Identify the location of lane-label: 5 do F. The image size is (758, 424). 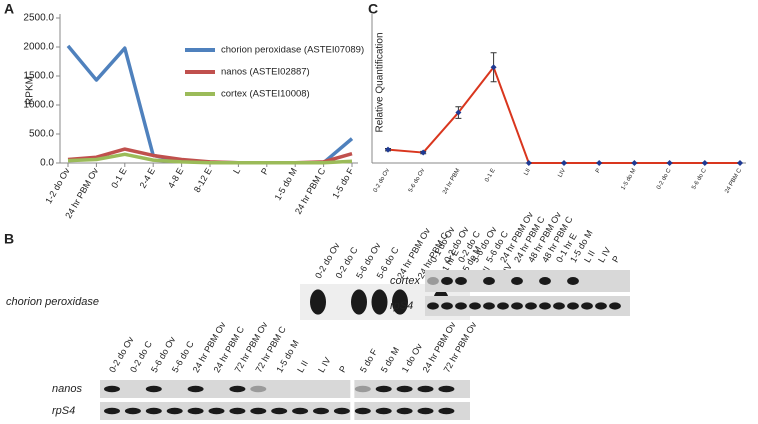
(369, 361).